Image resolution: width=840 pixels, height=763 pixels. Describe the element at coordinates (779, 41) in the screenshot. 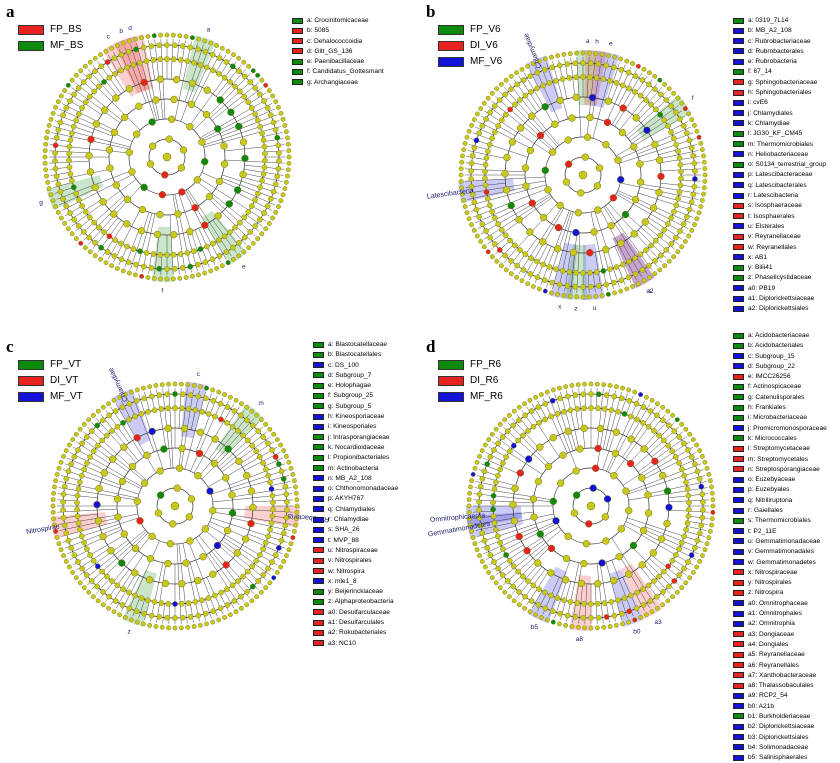

I see `clade-legend-item: c: Rubrobacteriaceae` at that location.